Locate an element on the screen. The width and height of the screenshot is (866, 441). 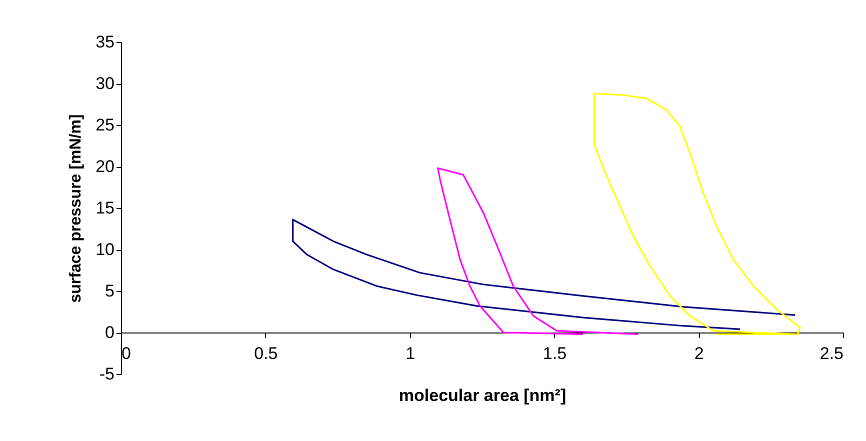
y-tick-label: 5 is located at coordinates (109, 291).